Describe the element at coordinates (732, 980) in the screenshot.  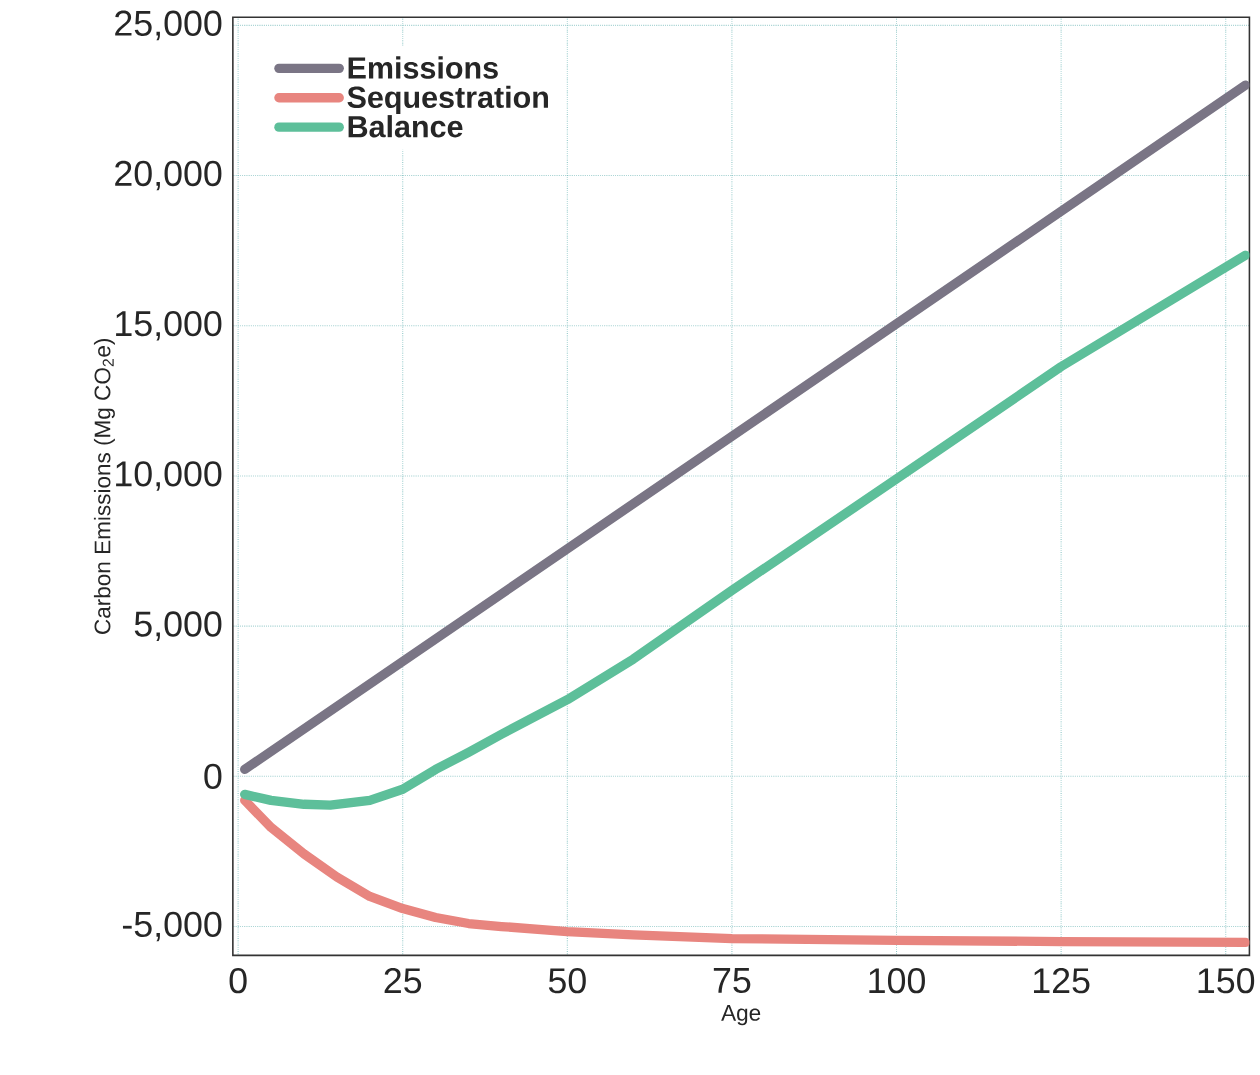
I see `x-tick-label: 75` at that location.